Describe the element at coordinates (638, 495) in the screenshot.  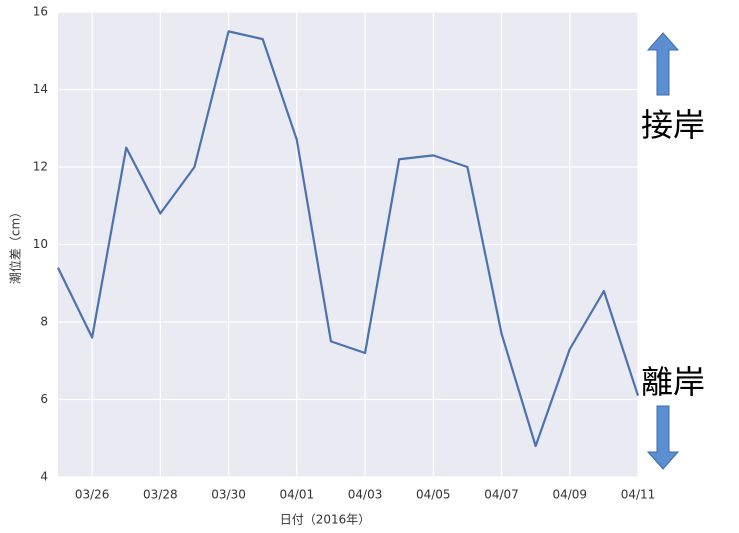
I see `x-tick-label: 04/11` at that location.